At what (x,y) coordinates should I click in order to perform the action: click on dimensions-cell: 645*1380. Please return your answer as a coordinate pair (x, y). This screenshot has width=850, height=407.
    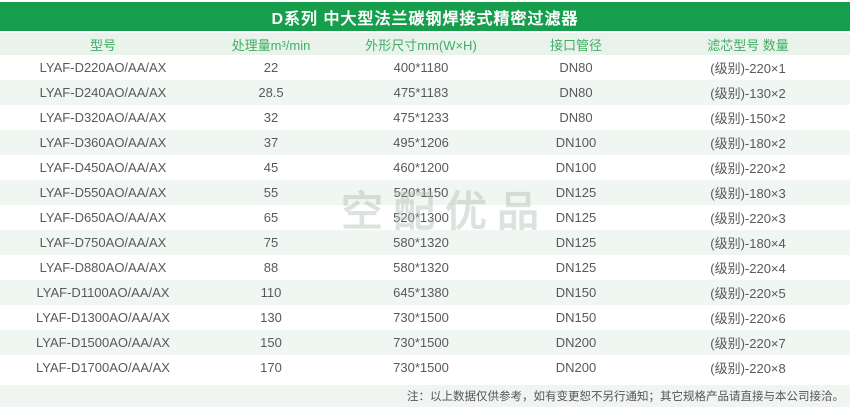
    Looking at the image, I should click on (421, 292).